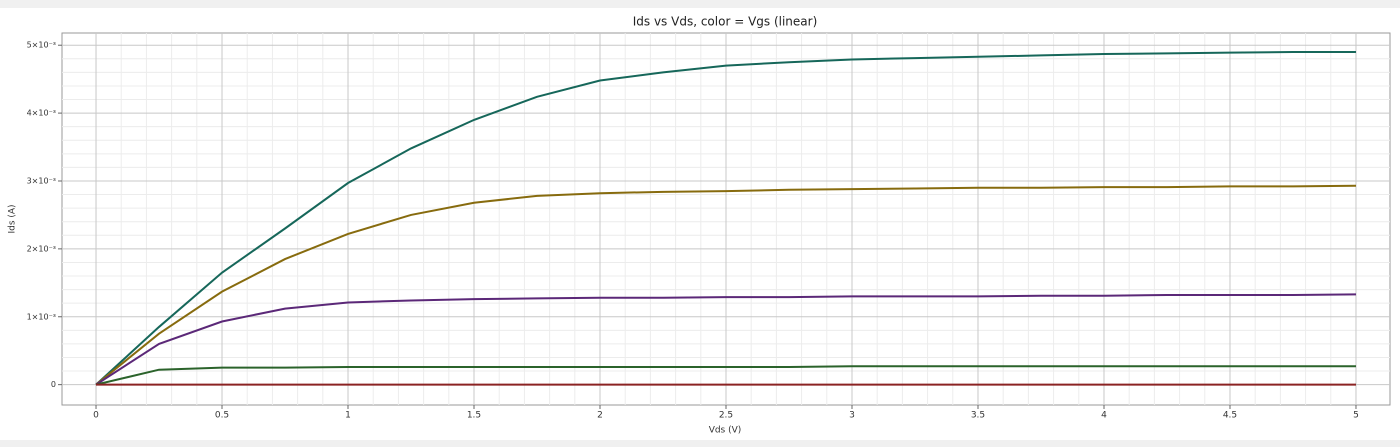 This screenshot has height=447, width=1400. I want to click on x-tick-label: 5, so click(1356, 416).